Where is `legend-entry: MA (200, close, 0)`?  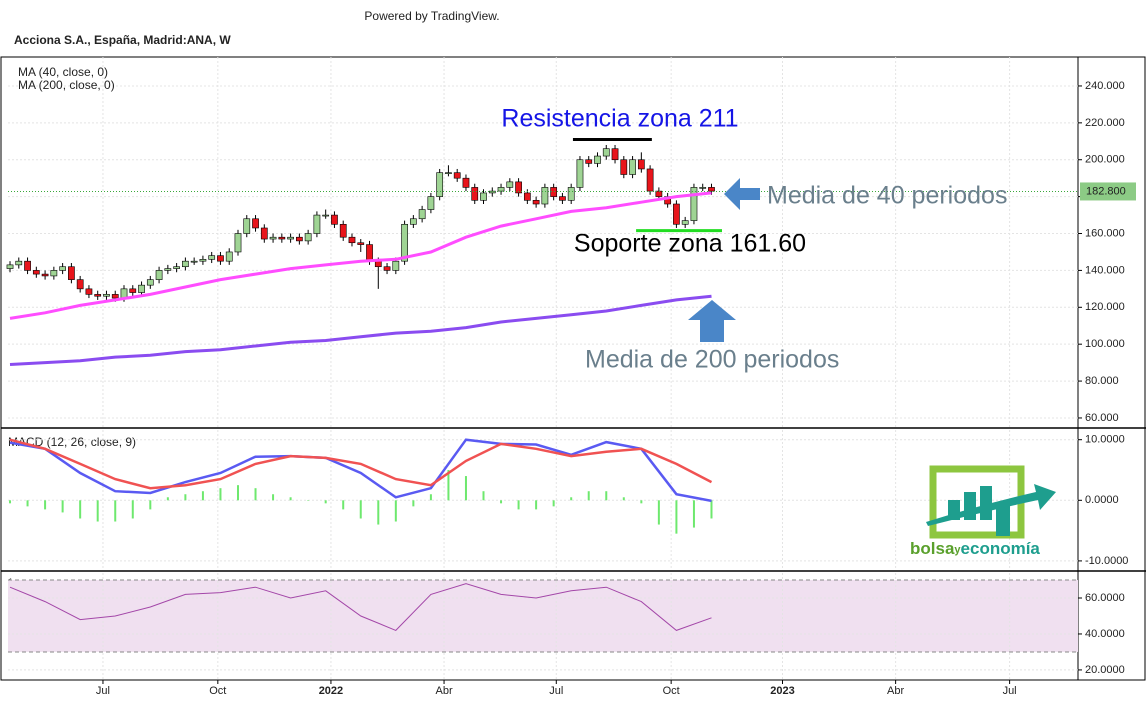 legend-entry: MA (200, close, 0) is located at coordinates (66, 85).